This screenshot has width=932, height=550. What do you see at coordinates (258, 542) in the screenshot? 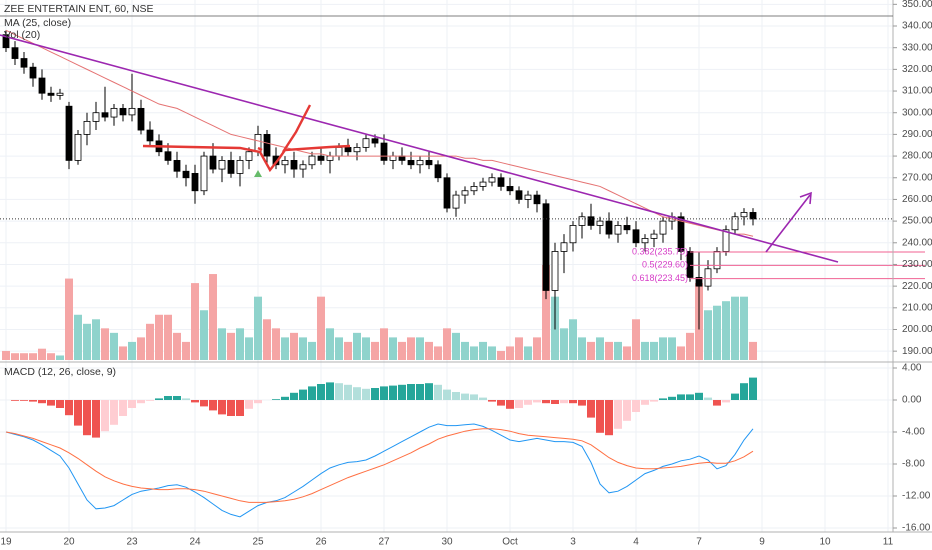
I see `x-tick-label: 25` at bounding box center [258, 542].